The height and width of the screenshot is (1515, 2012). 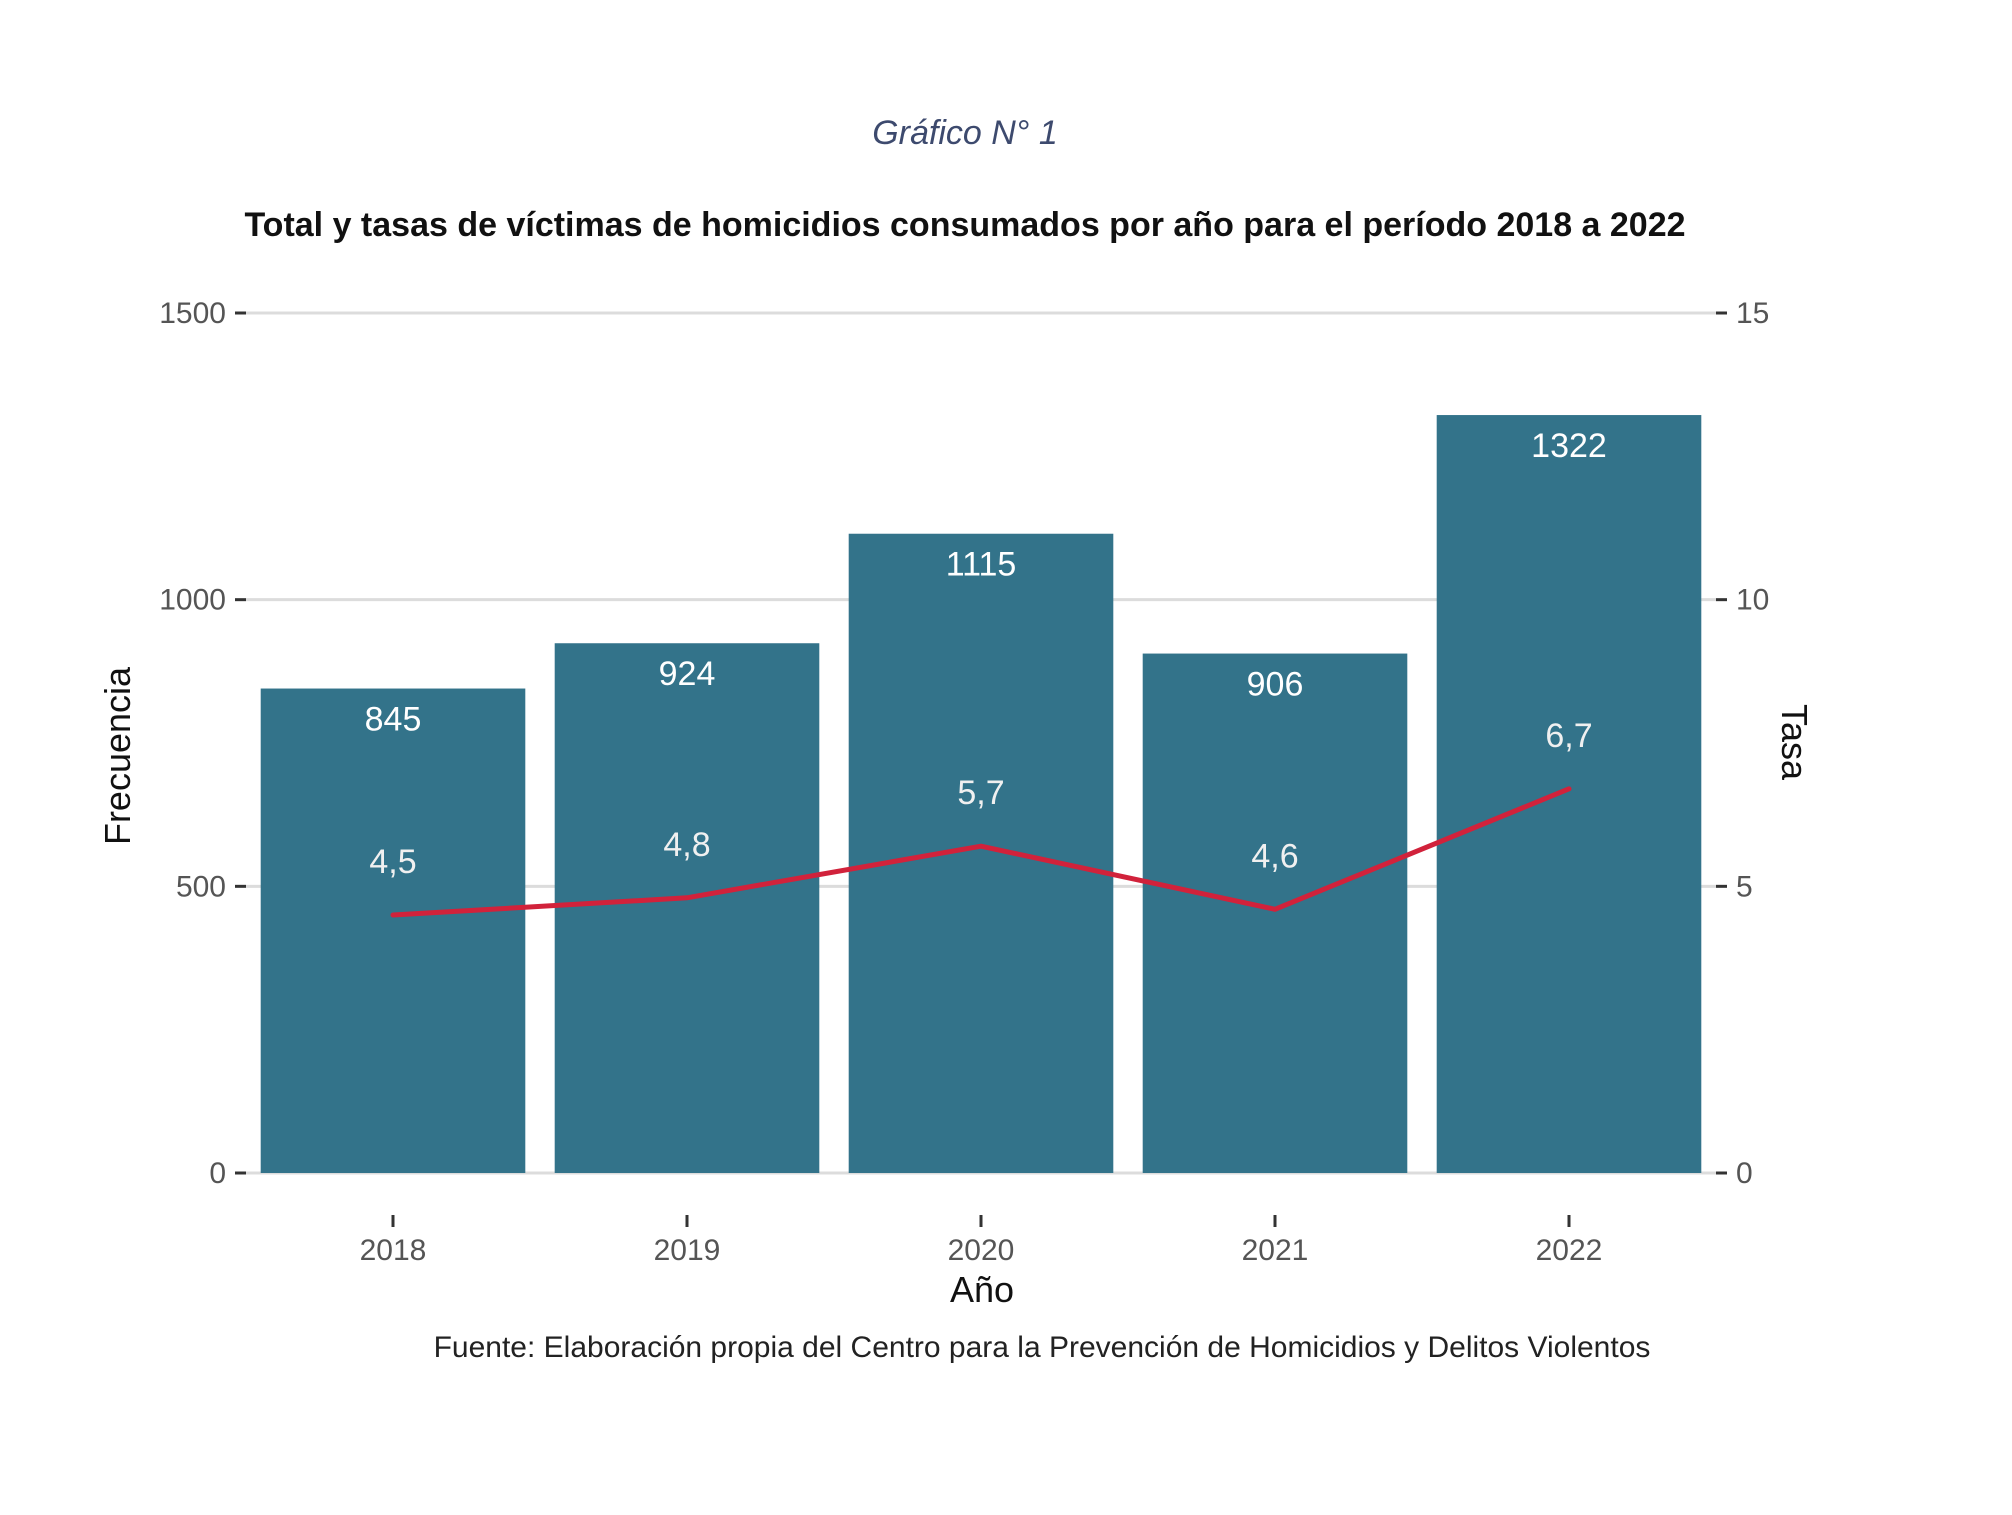 I want to click on rate-line-group, so click(x=981, y=852).